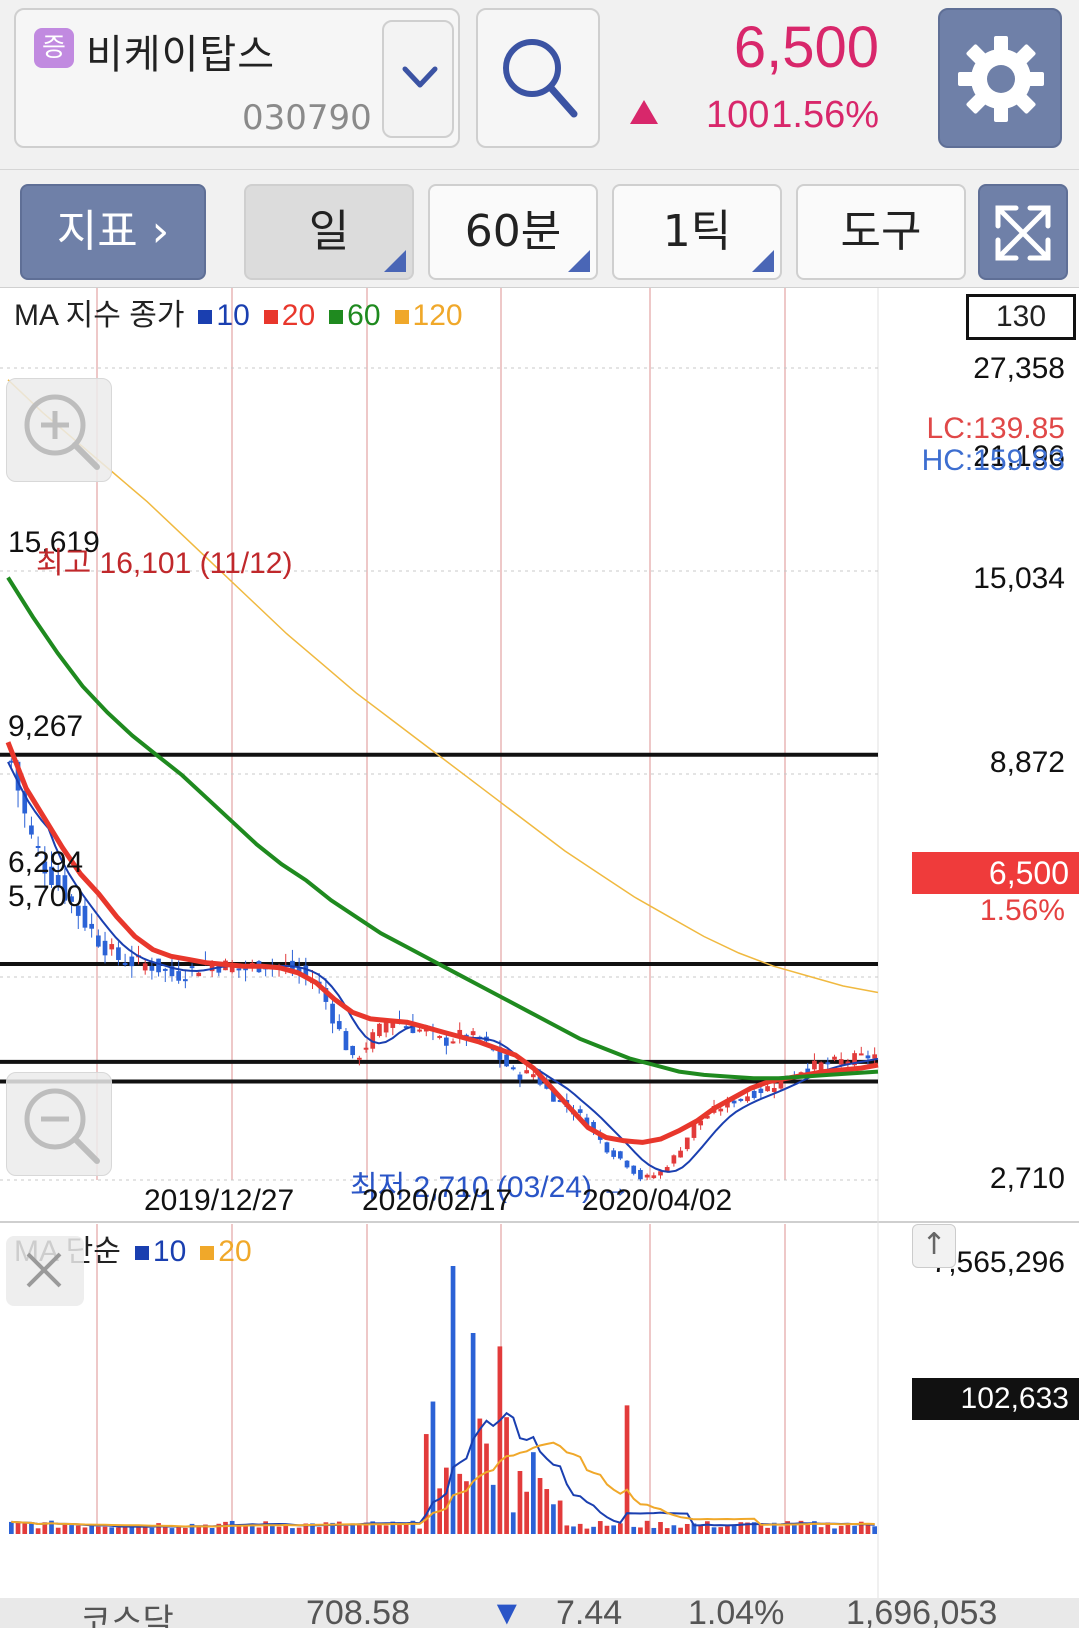 This screenshot has height=1628, width=1079. Describe the element at coordinates (443, 1484) in the screenshot. I see `volume-ma20-line` at that location.